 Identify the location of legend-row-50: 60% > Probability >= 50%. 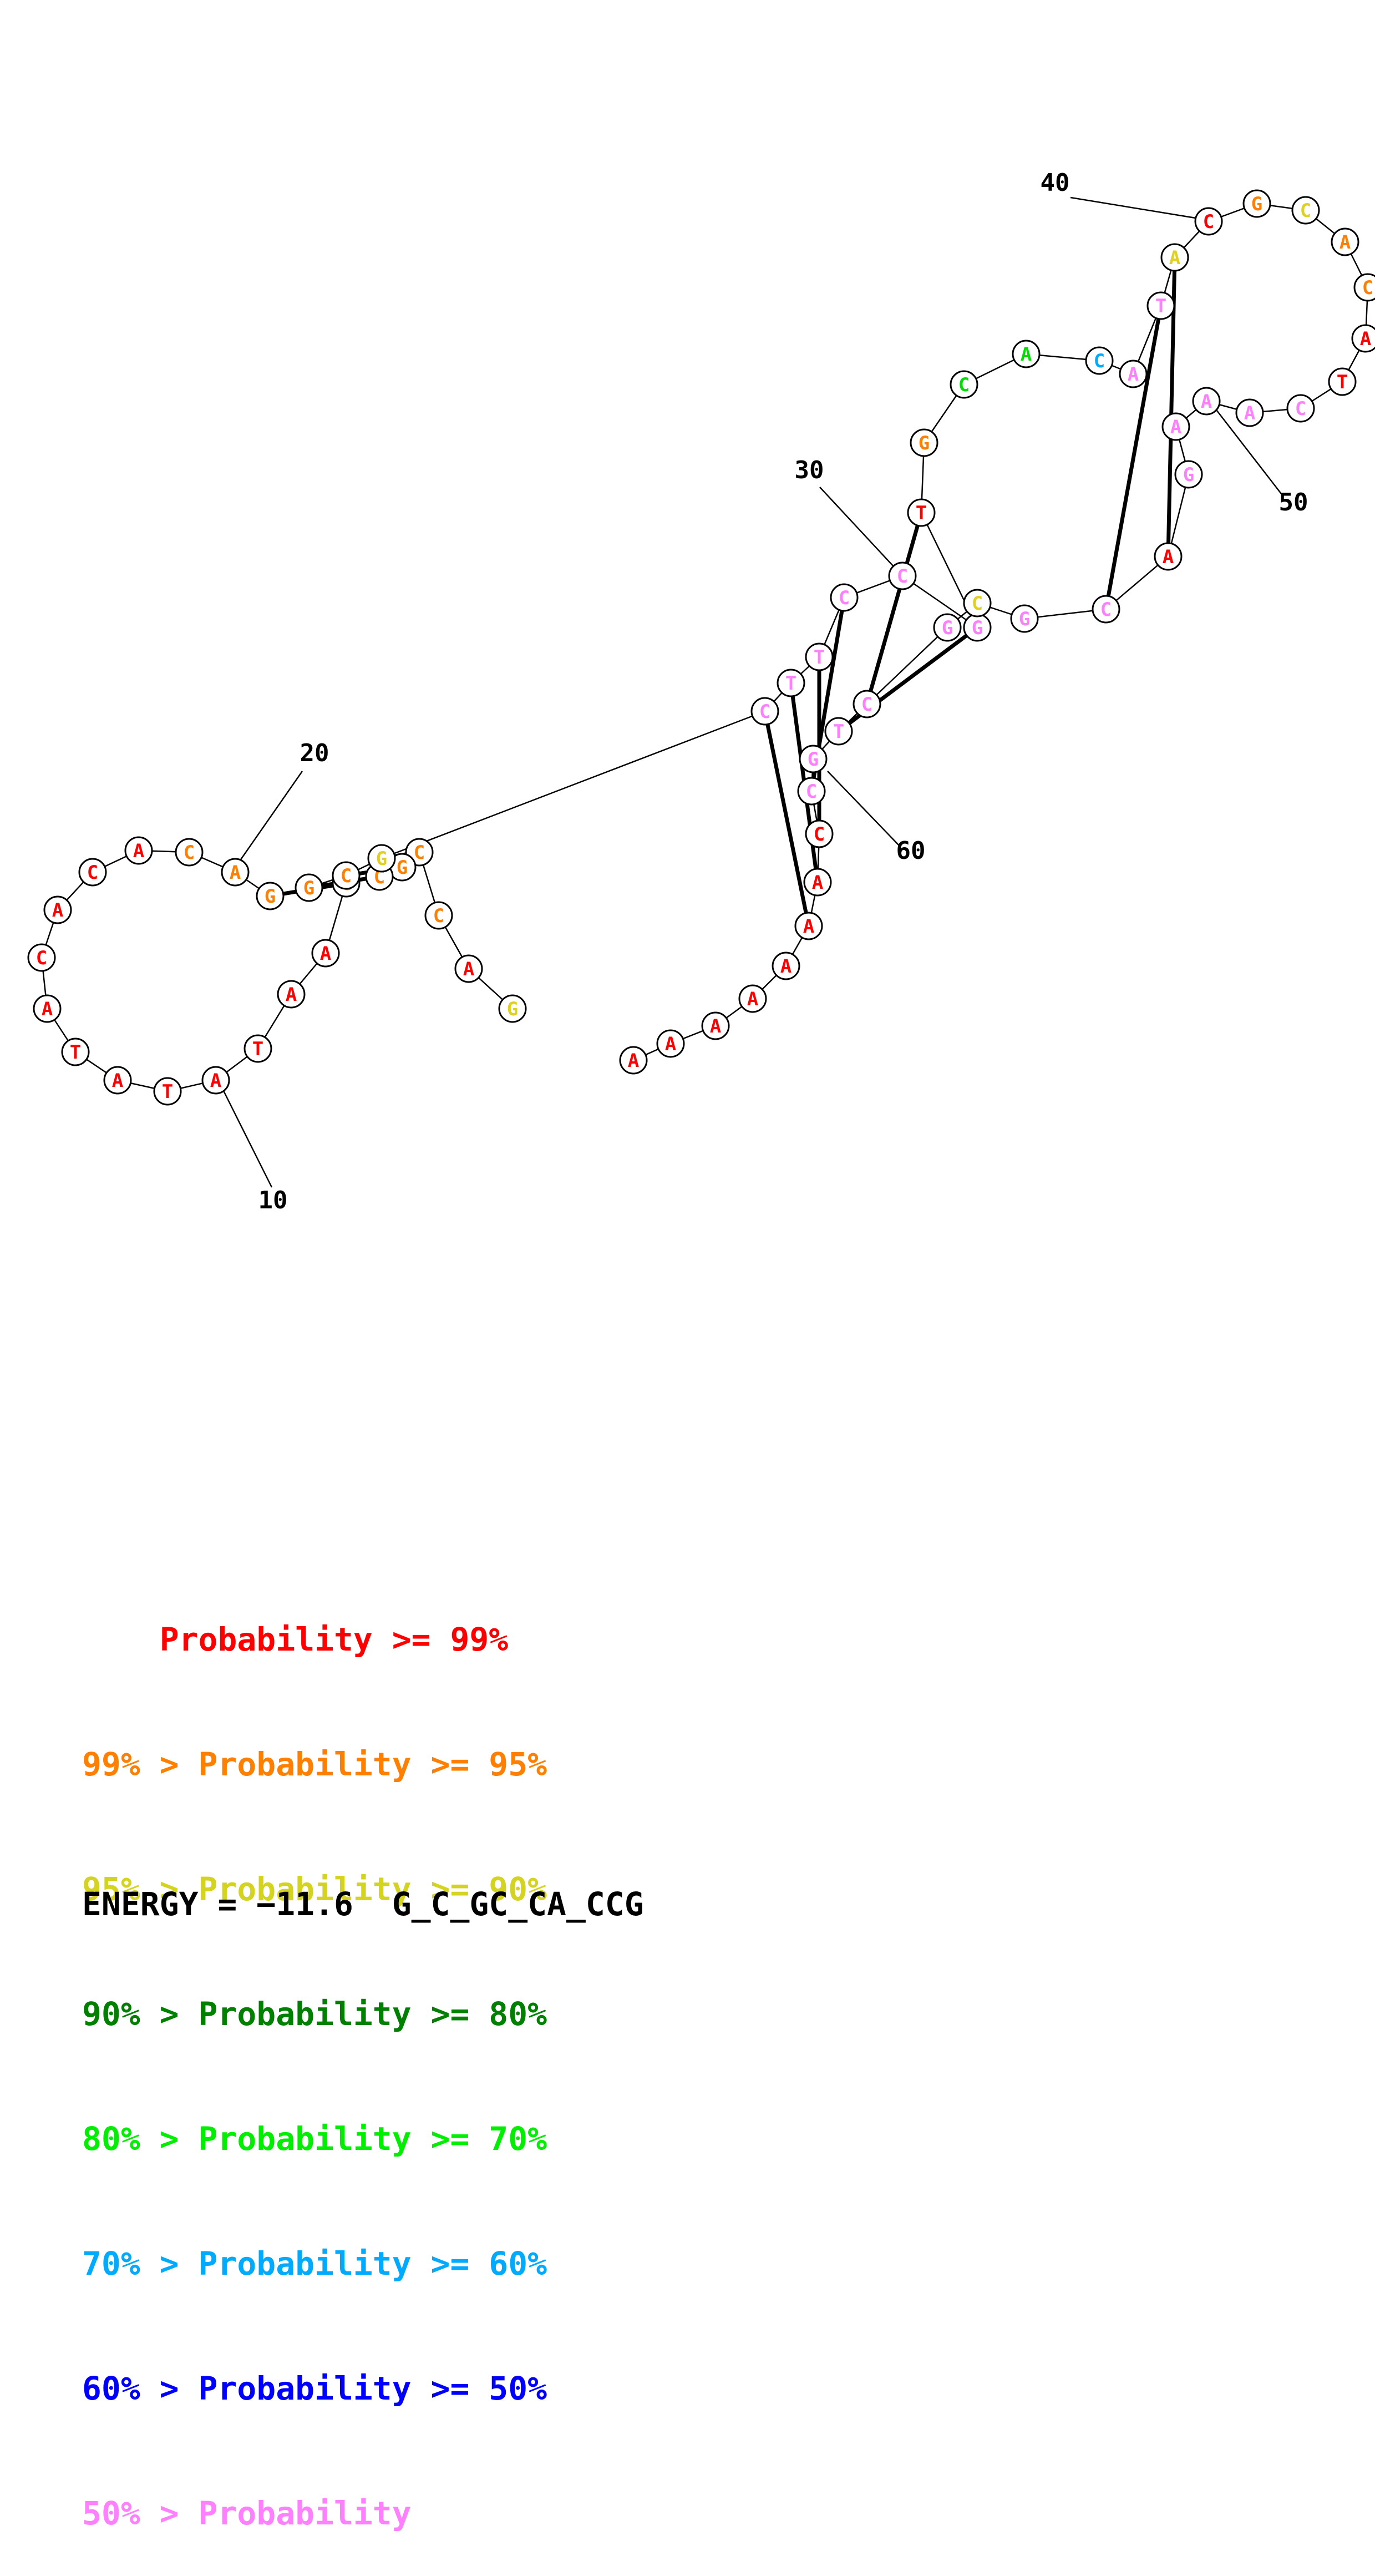
(314, 2389).